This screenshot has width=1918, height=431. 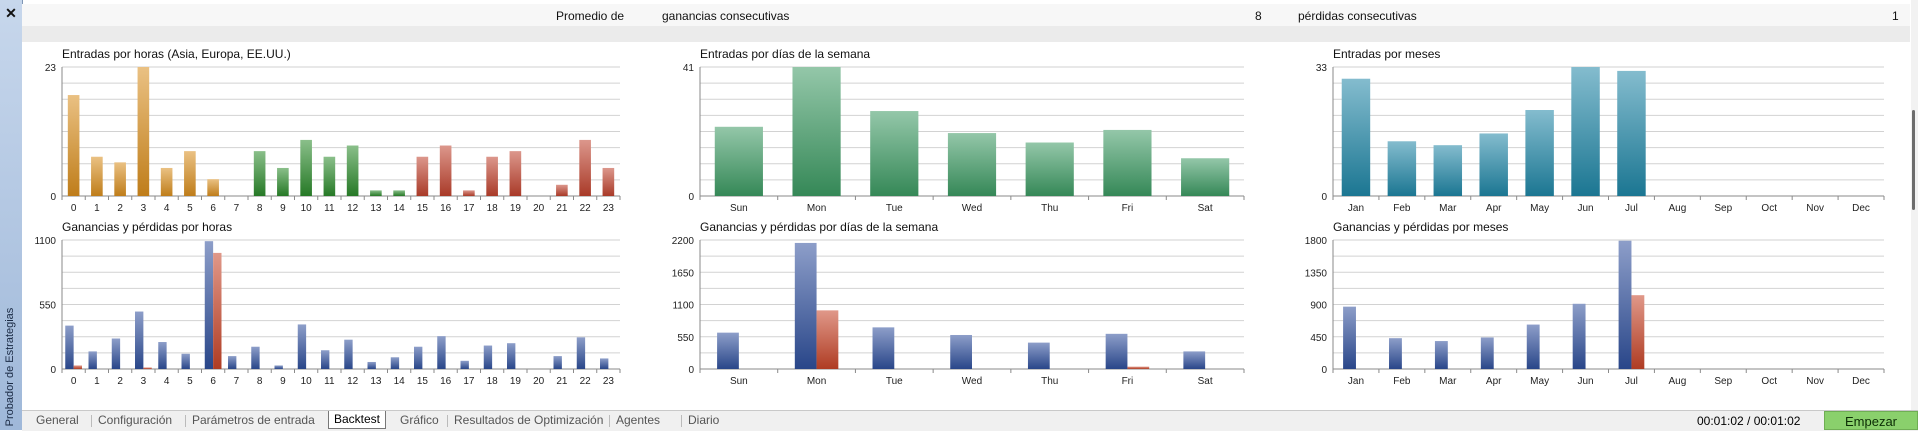 I want to click on y-tick-label: 900, so click(x=1318, y=306).